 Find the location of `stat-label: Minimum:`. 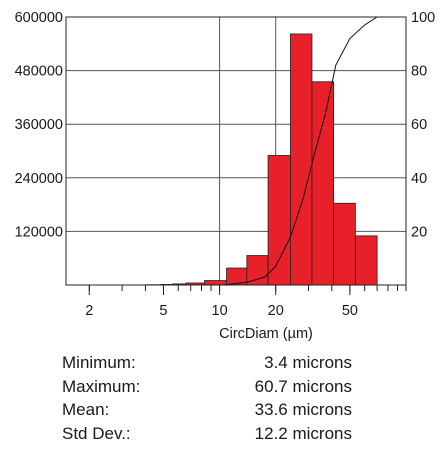

stat-label: Minimum: is located at coordinates (99, 362).